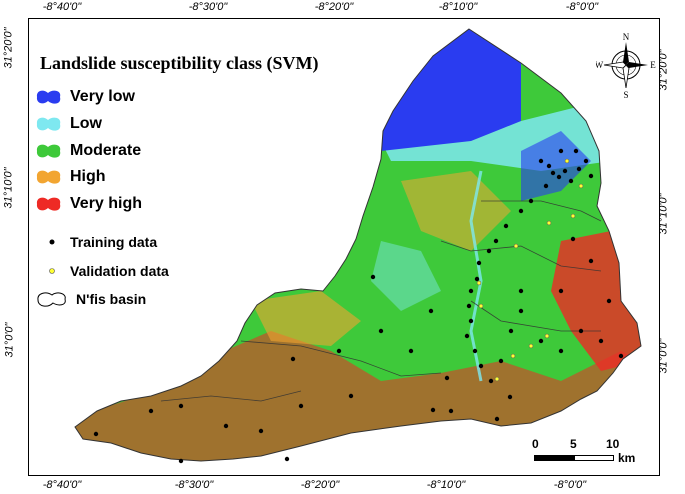  I want to click on very-low-swatch-icon, so click(48, 97).